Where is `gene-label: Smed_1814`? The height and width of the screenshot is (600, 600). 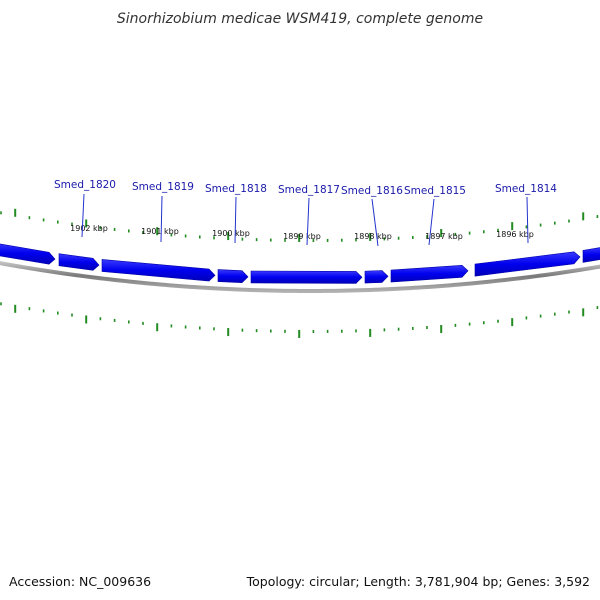
gene-label: Smed_1814 is located at coordinates (526, 189).